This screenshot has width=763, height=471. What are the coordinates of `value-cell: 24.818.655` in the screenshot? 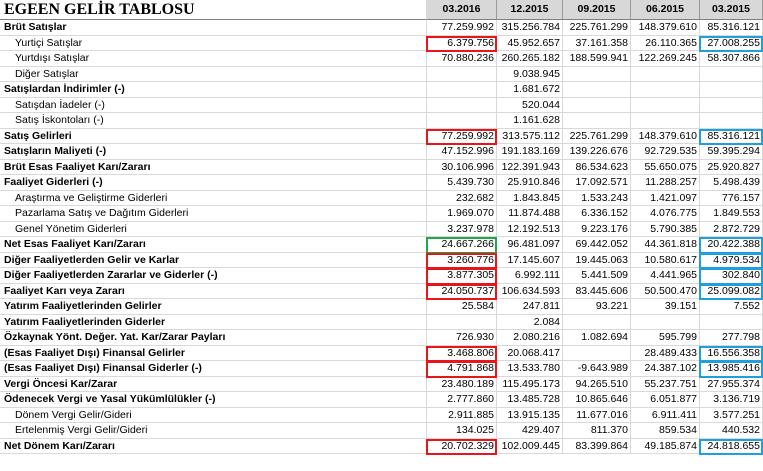 It's located at (731, 446).